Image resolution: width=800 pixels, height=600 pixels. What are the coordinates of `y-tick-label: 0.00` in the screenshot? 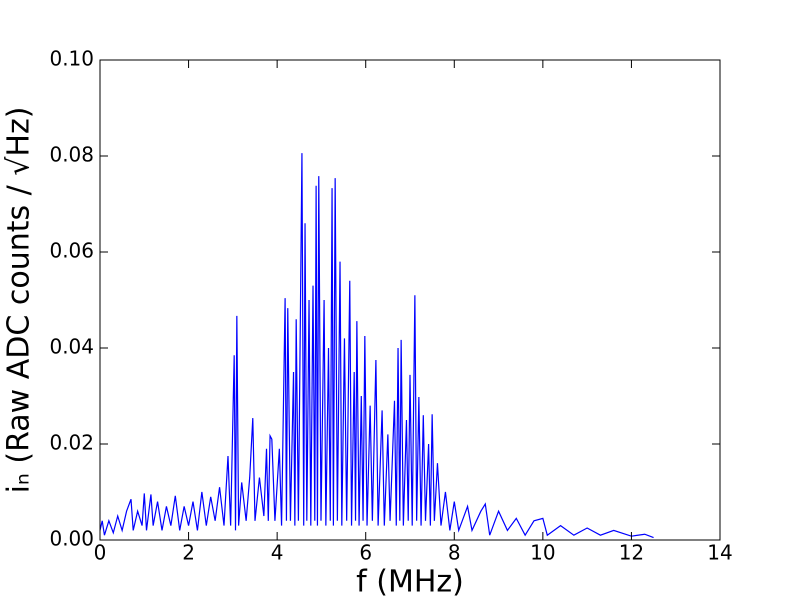 It's located at (71, 539).